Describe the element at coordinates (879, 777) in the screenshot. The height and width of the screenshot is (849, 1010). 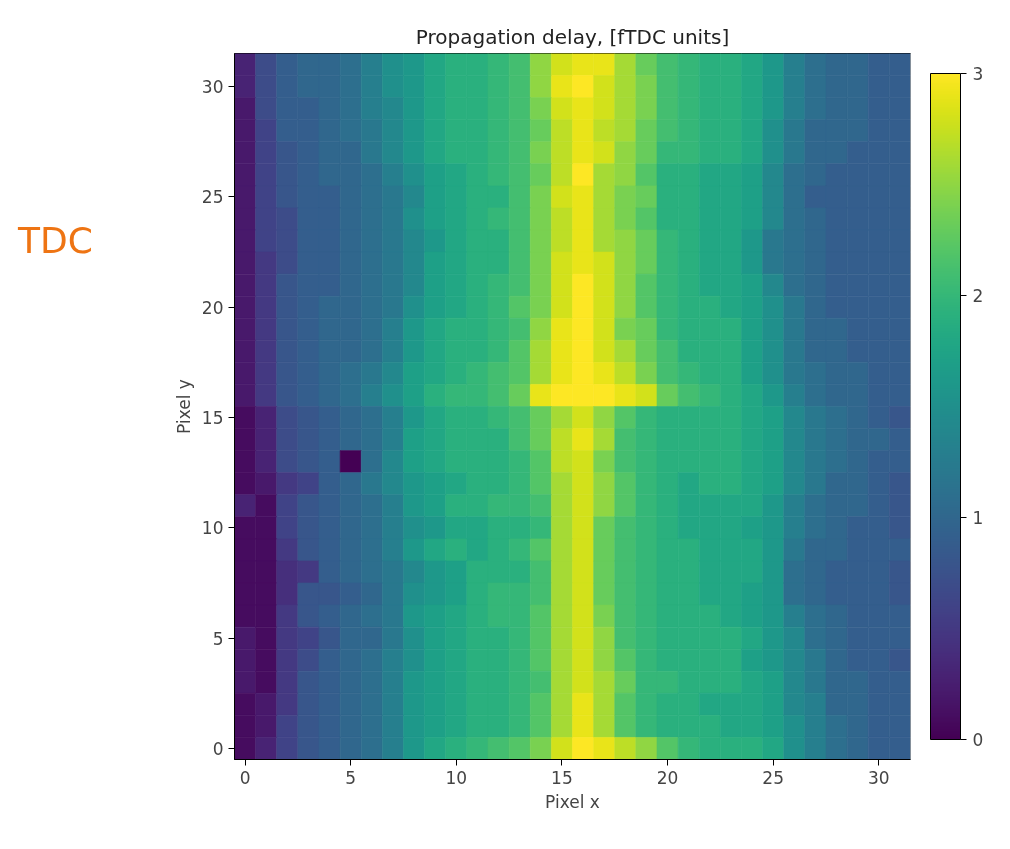
I see `x-tick-label: 30` at that location.